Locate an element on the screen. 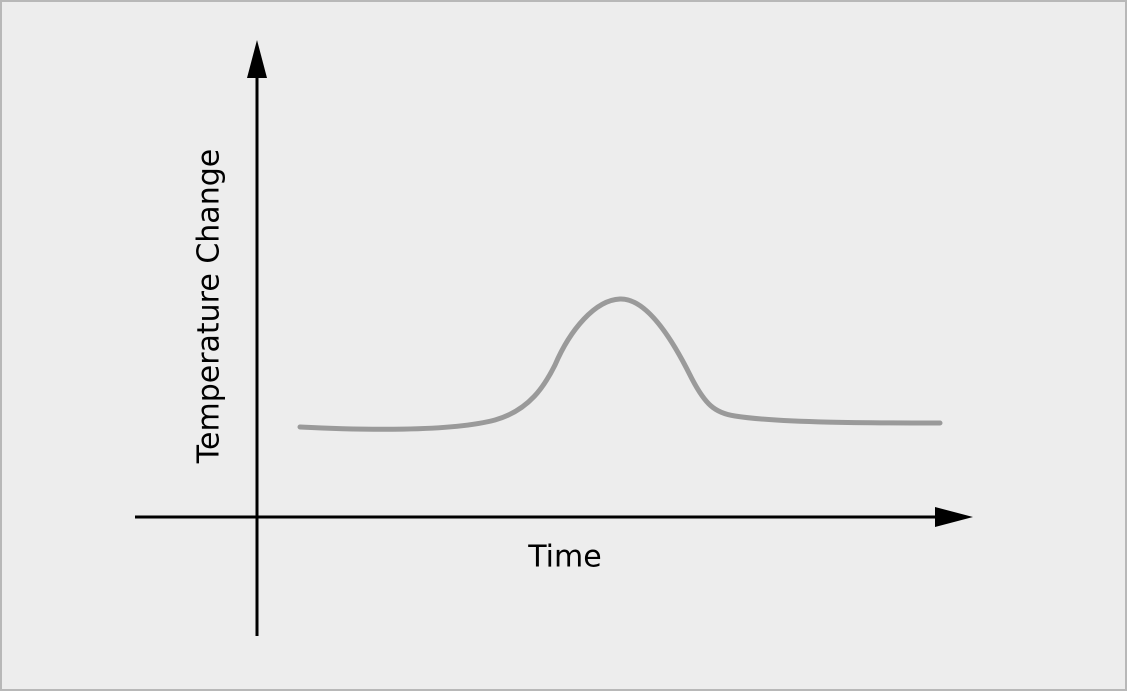 The height and width of the screenshot is (691, 1127). x-axis-label: Time is located at coordinates (564, 557).